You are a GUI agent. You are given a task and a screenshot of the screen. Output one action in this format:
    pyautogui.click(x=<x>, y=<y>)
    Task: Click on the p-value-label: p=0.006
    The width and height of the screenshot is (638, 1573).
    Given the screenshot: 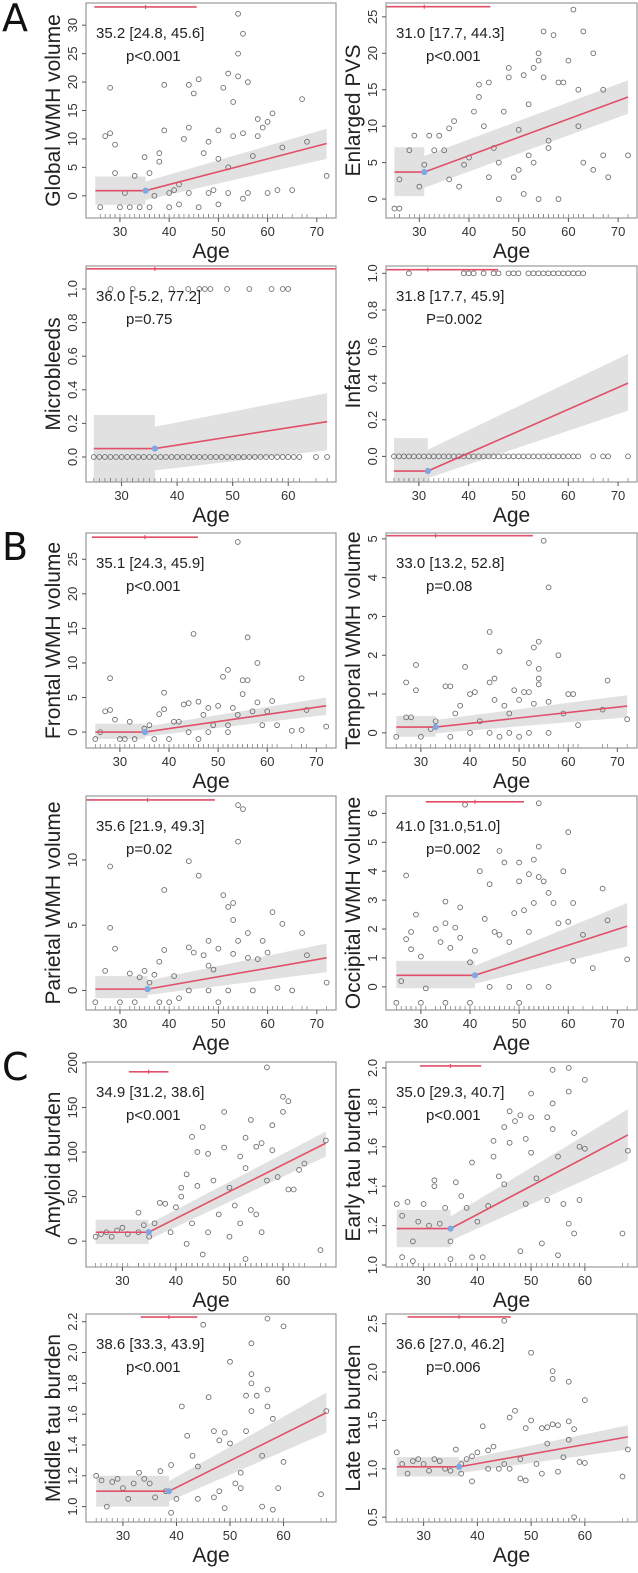 What is the action you would take?
    pyautogui.click(x=453, y=1367)
    